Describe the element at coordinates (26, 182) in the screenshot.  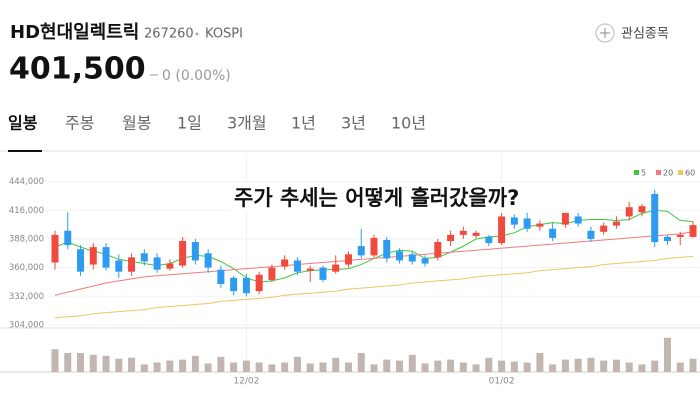
I see `y-tick-label: 444,000` at that location.